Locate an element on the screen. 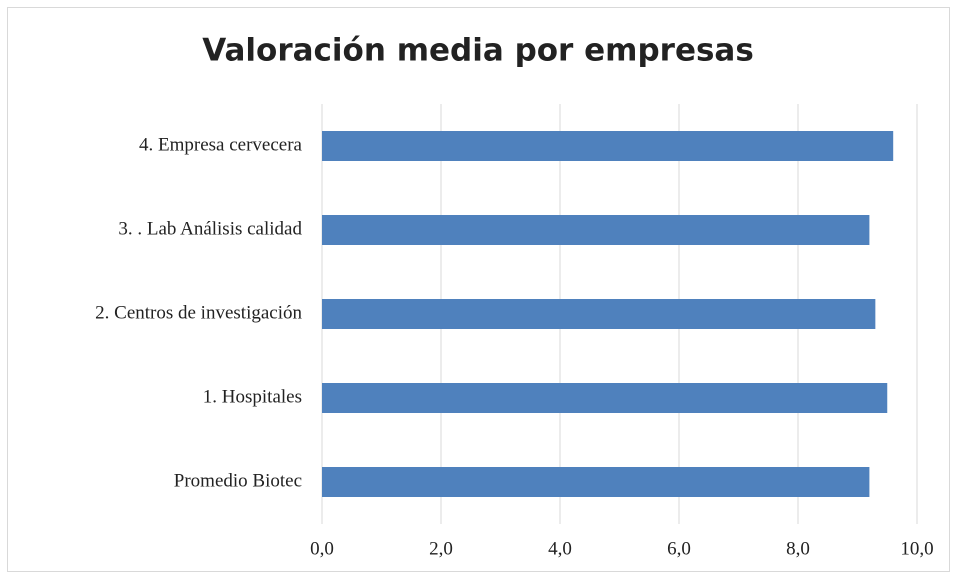  x-tick-label: 0,0 is located at coordinates (322, 548).